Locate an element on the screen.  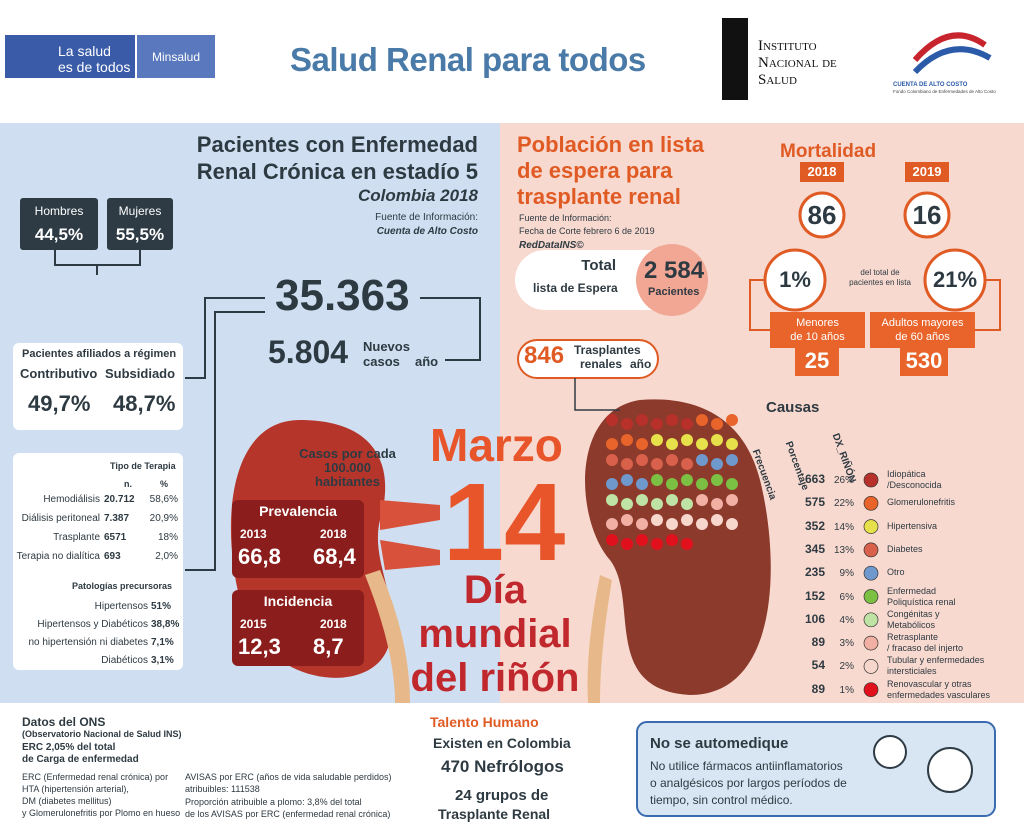
cause-frequency: 89 is located at coordinates (818, 642).